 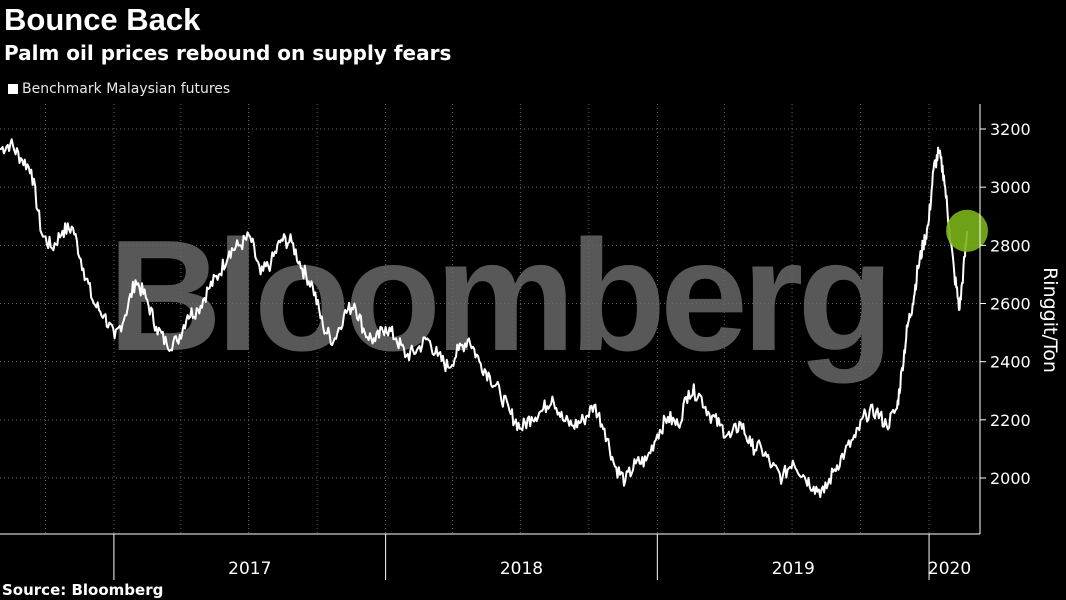 I want to click on legend-label: Benchmark Malaysian futures, so click(x=126, y=89).